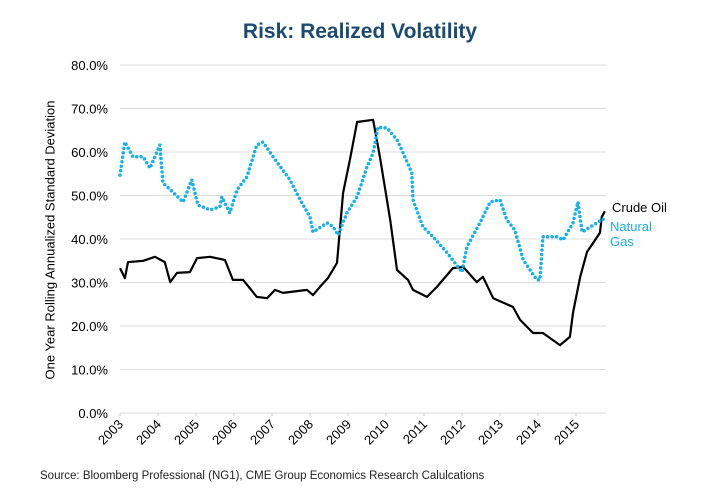 This screenshot has width=720, height=500. What do you see at coordinates (639, 207) in the screenshot?
I see `crude-oil-label: Crude Oil` at bounding box center [639, 207].